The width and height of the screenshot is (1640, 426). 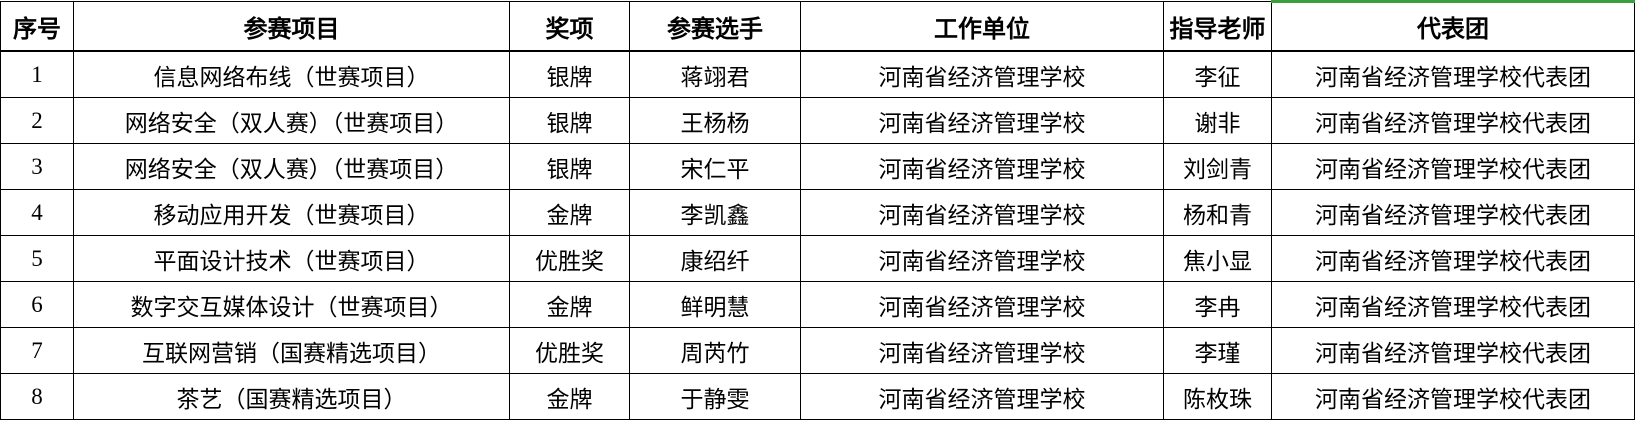 What do you see at coordinates (715, 258) in the screenshot?
I see `cell-contestant: 康绍纤` at bounding box center [715, 258].